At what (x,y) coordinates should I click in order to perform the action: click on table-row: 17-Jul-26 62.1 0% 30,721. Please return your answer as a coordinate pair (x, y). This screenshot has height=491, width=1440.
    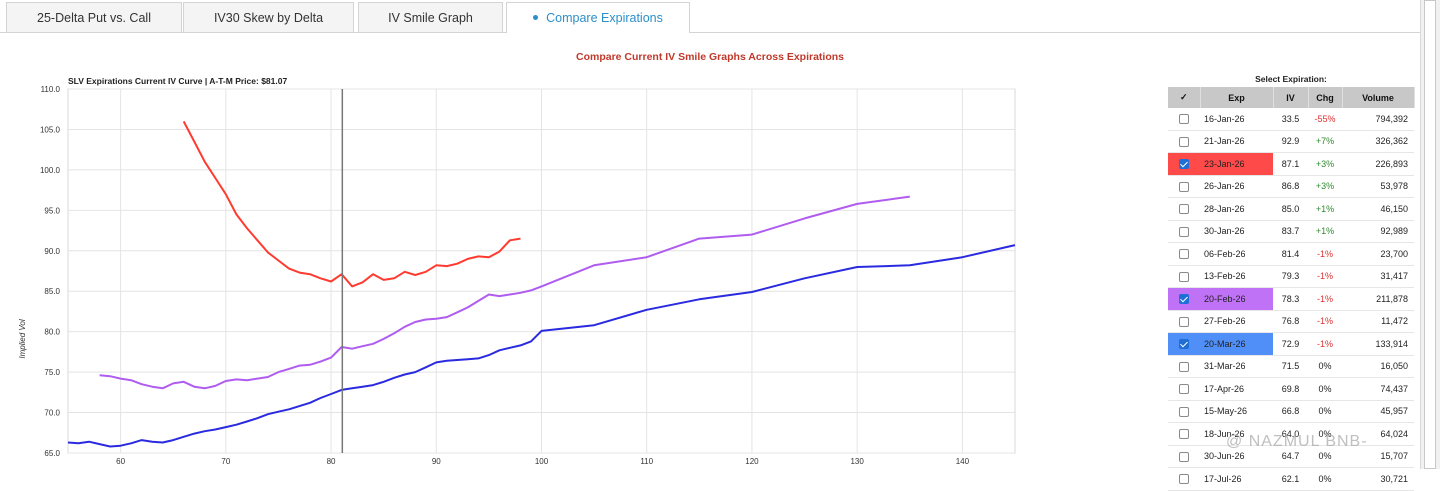
    Looking at the image, I should click on (1291, 479).